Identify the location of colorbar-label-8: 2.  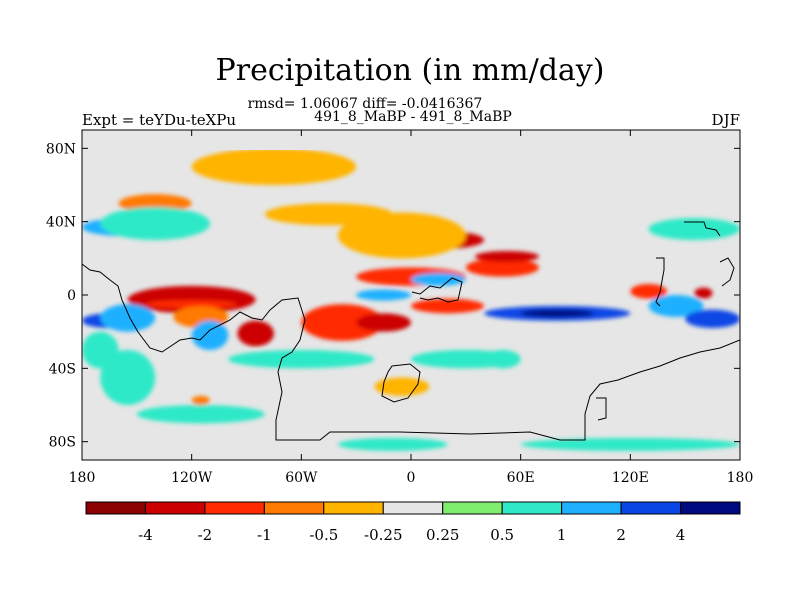
(621, 535).